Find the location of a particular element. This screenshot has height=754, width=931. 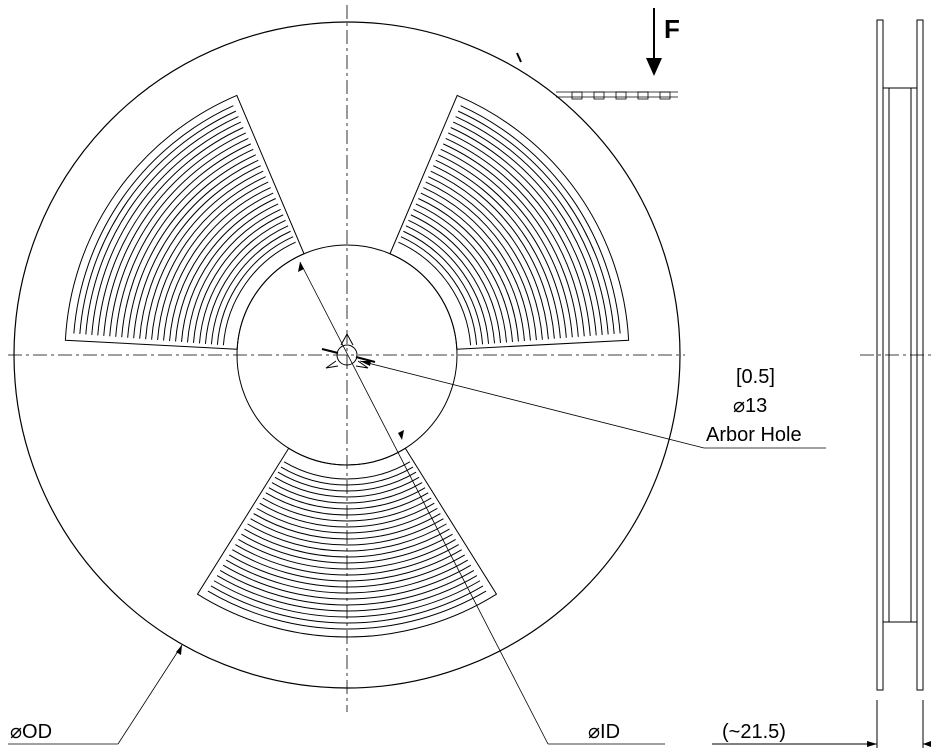

force-label: F is located at coordinates (672, 29).